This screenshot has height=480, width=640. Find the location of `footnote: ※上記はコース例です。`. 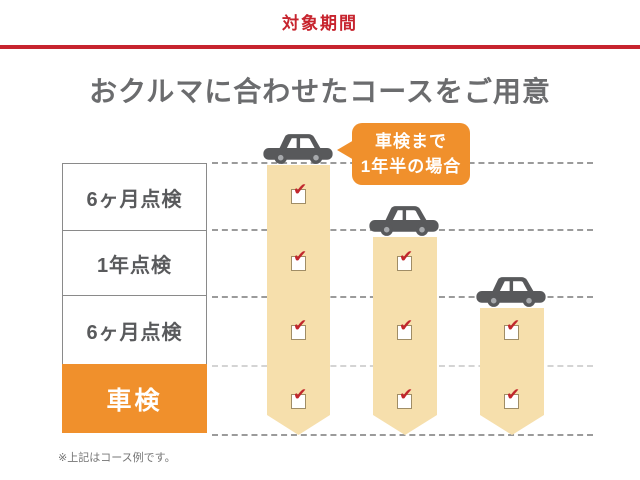

footnote: ※上記はコース例です。 is located at coordinates (117, 458).